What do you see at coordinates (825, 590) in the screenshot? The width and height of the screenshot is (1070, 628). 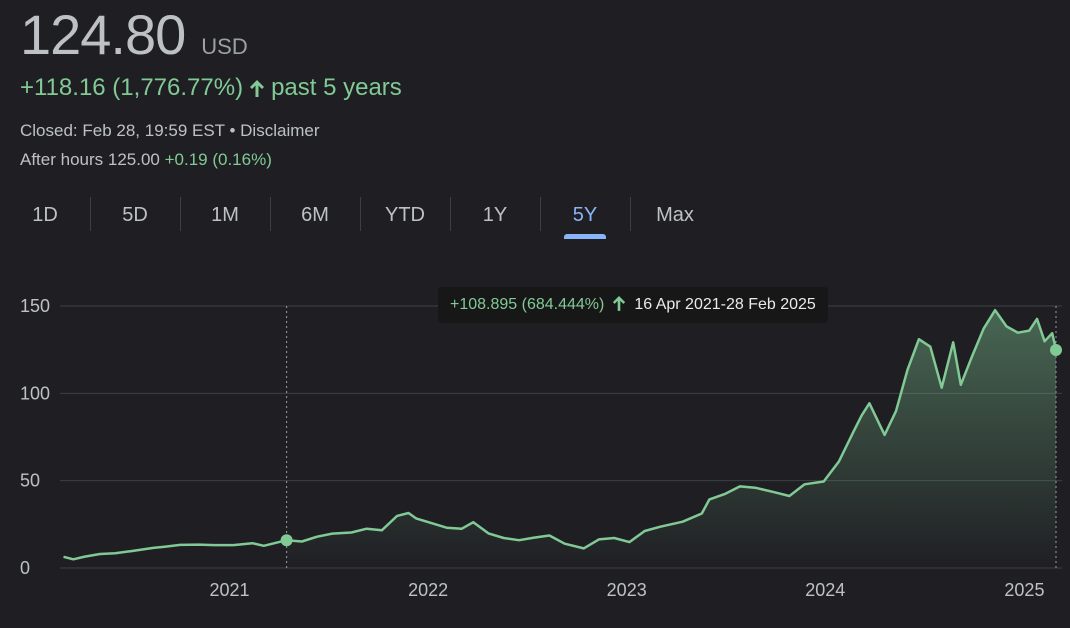 I see `x-tick-label: 2024` at bounding box center [825, 590].